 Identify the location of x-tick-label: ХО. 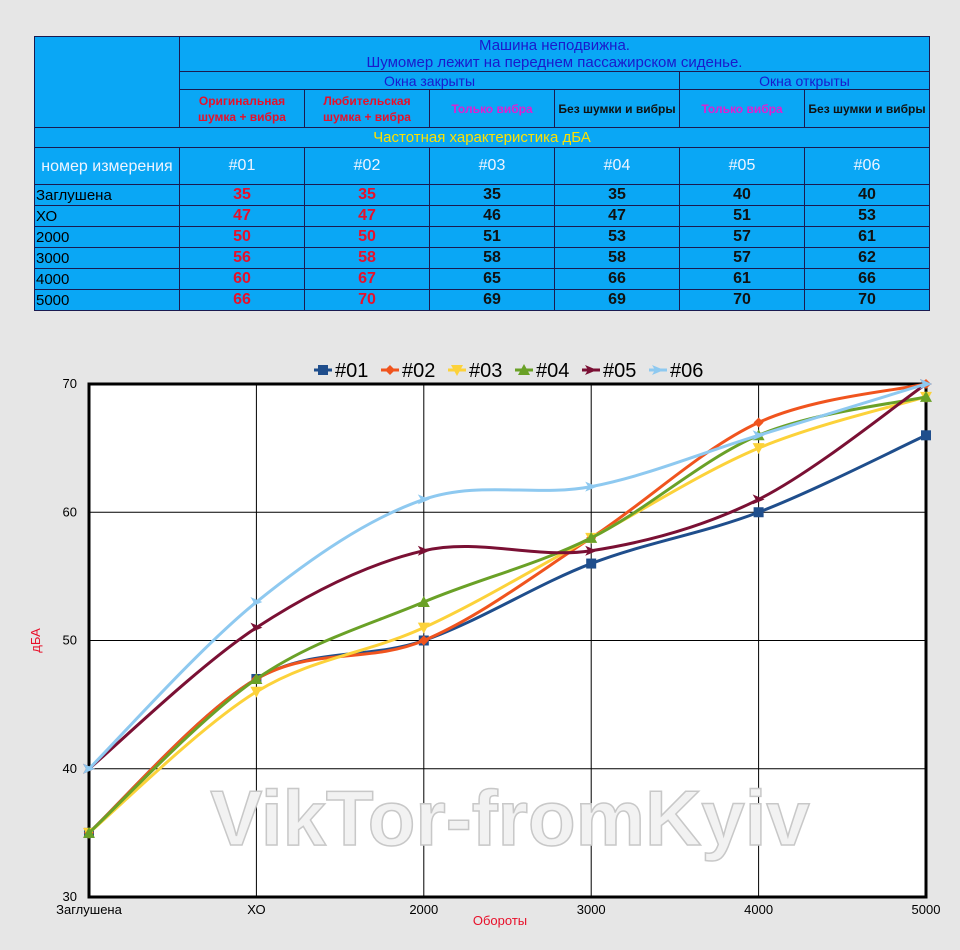
(256, 909).